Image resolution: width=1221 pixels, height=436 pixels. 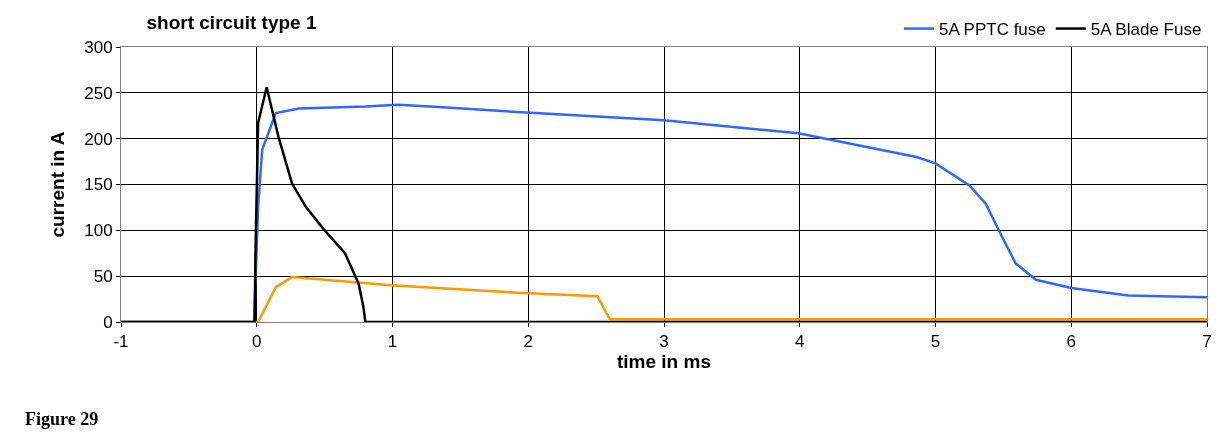 What do you see at coordinates (231, 22) in the screenshot?
I see `chart-title: short circuit type 1` at bounding box center [231, 22].